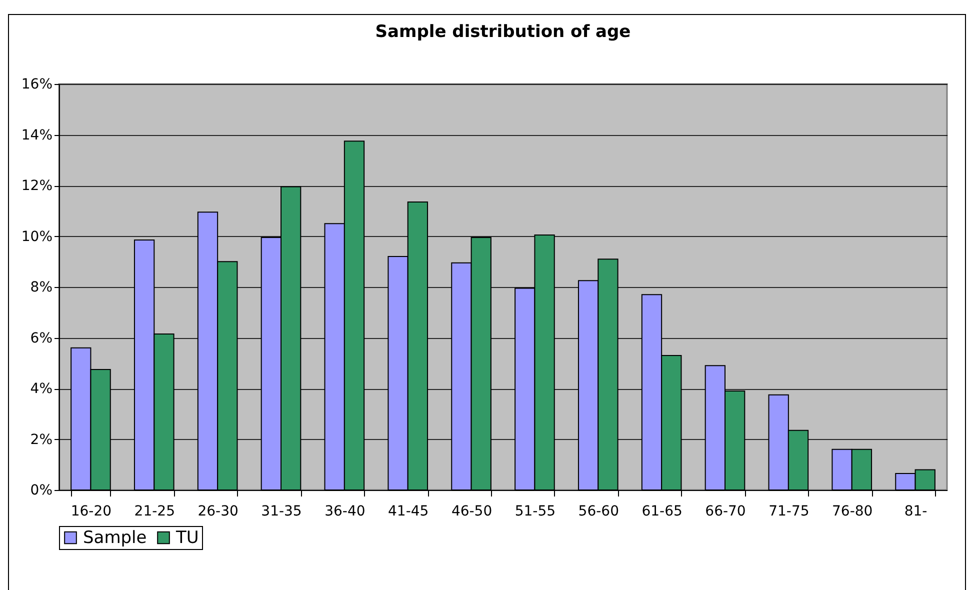  Describe the element at coordinates (662, 512) in the screenshot. I see `x-tick-label: 61-65` at that location.